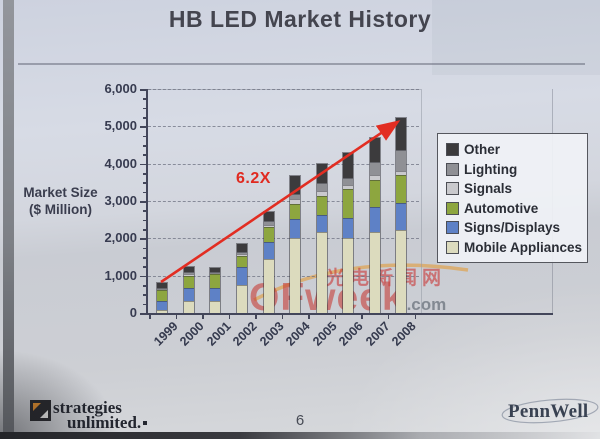  I want to click on photo-left-edge, so click(8, 219).